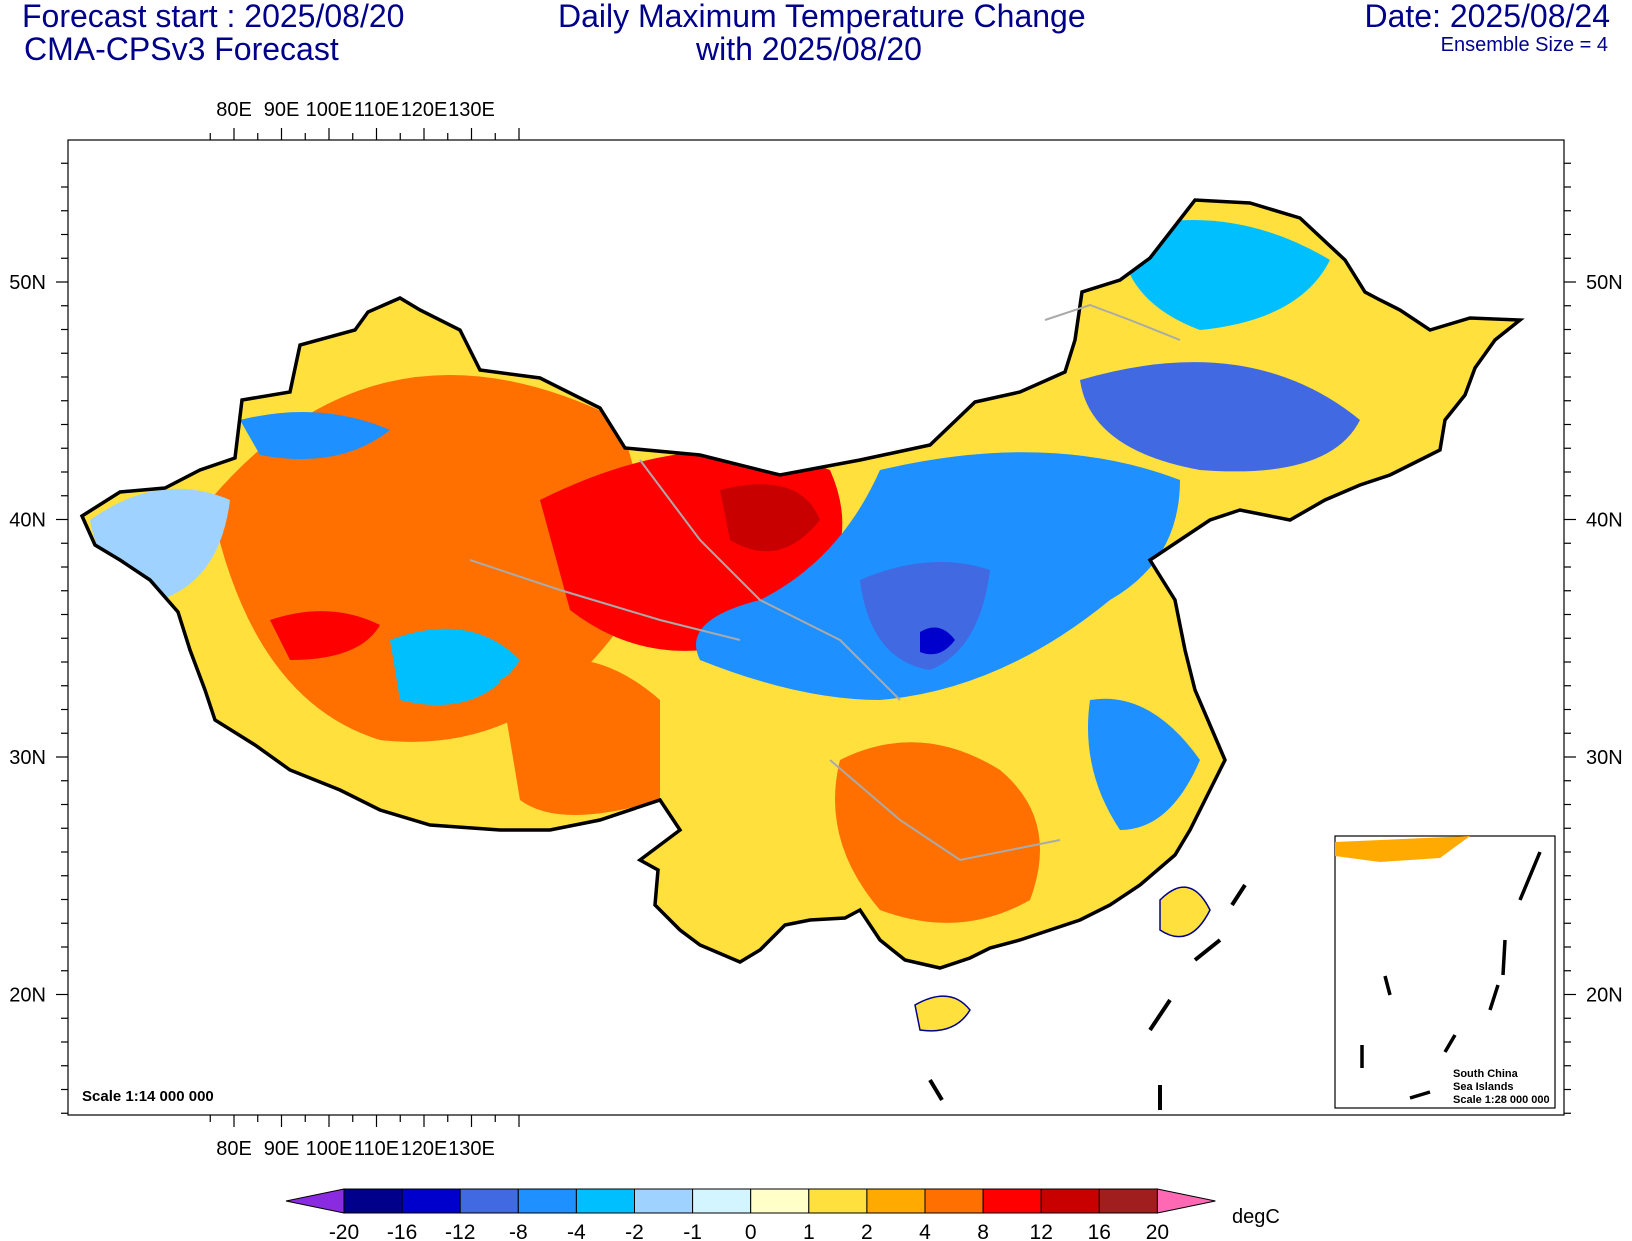 The height and width of the screenshot is (1241, 1632). What do you see at coordinates (867, 1231) in the screenshot?
I see `colorbar-tick-label: 2` at bounding box center [867, 1231].